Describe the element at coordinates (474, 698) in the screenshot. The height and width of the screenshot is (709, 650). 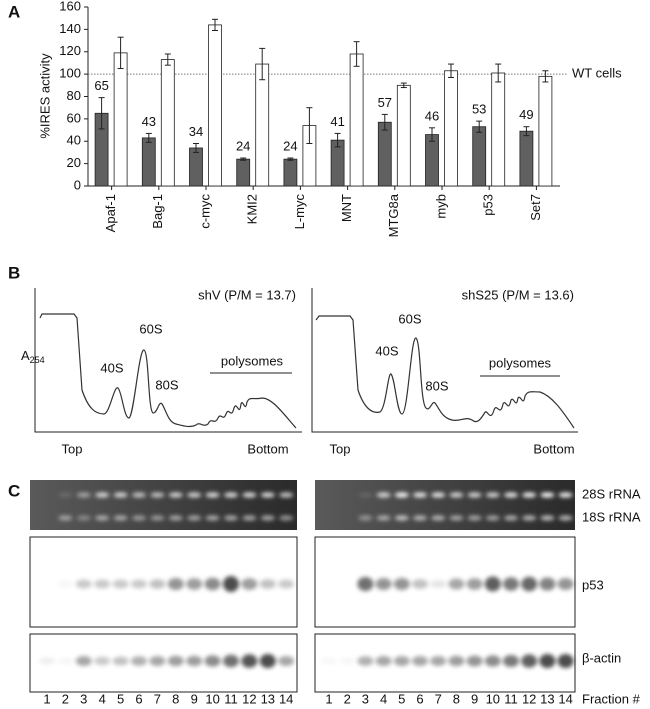
I see `fraction-number: 9` at that location.